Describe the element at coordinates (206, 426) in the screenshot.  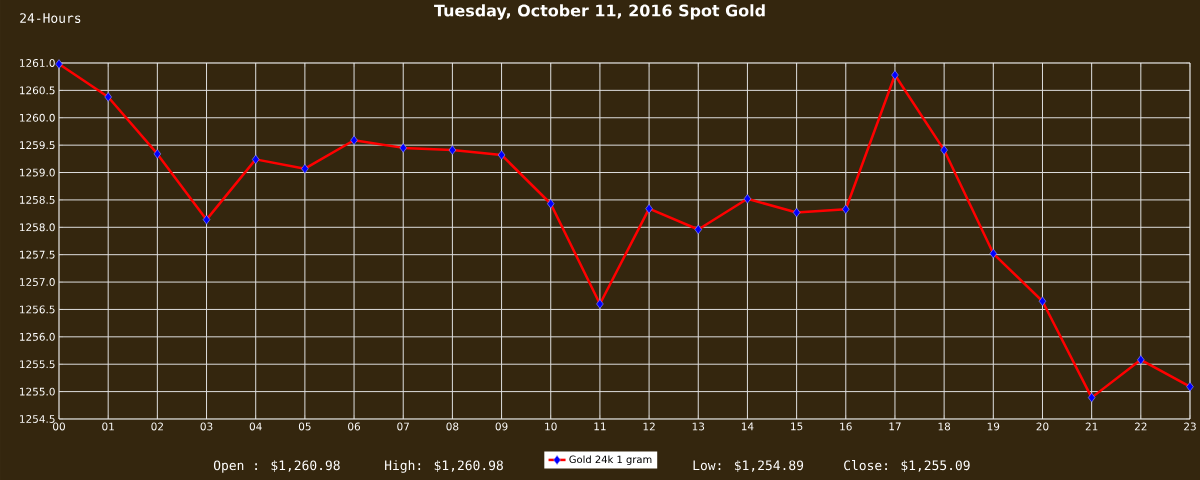
I see `x-tick-label: 03` at that location.